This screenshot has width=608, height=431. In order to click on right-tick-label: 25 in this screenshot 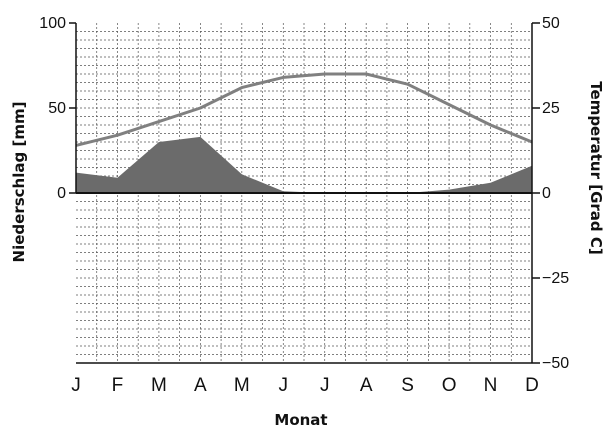, I will do `click(551, 108)`.